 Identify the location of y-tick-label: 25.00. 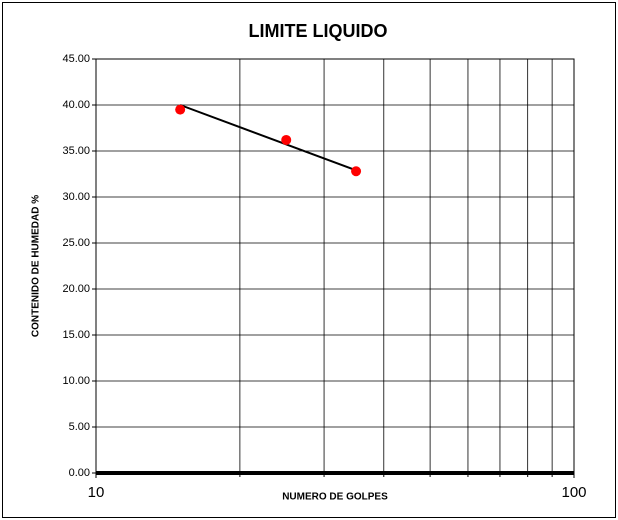
(76, 243).